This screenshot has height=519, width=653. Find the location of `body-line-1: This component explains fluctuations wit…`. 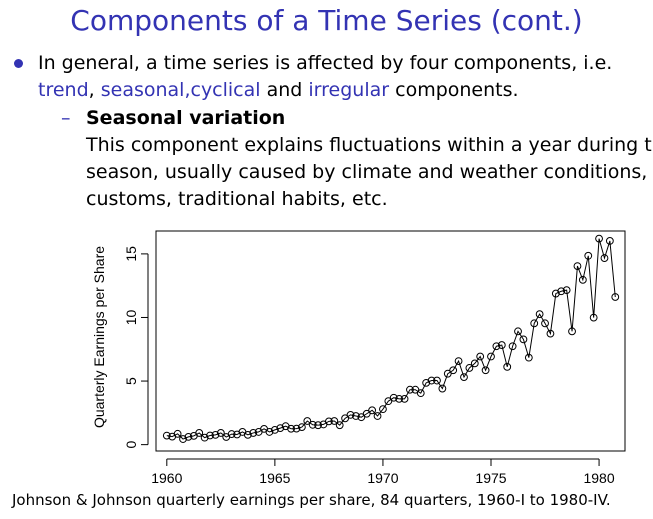

body-line-1: This component explains fluctuations wit… is located at coordinates (369, 145).